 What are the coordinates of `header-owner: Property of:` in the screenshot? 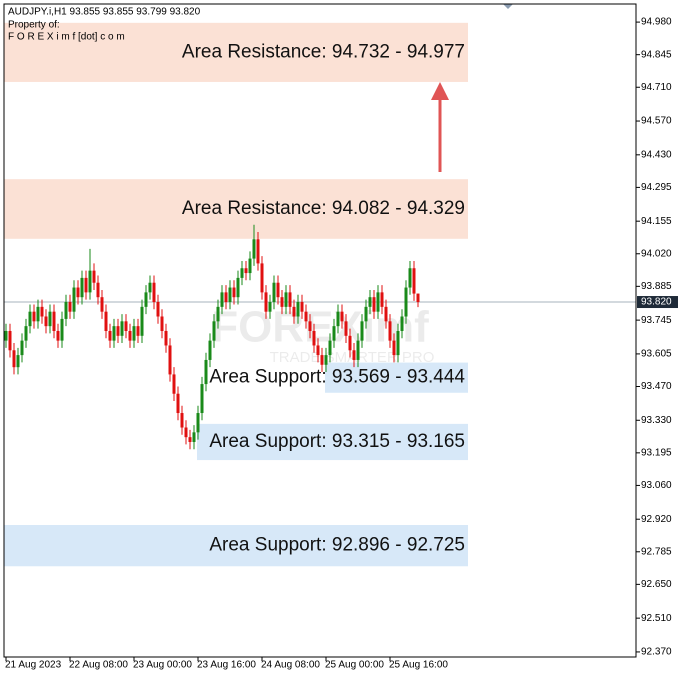 It's located at (34, 25).